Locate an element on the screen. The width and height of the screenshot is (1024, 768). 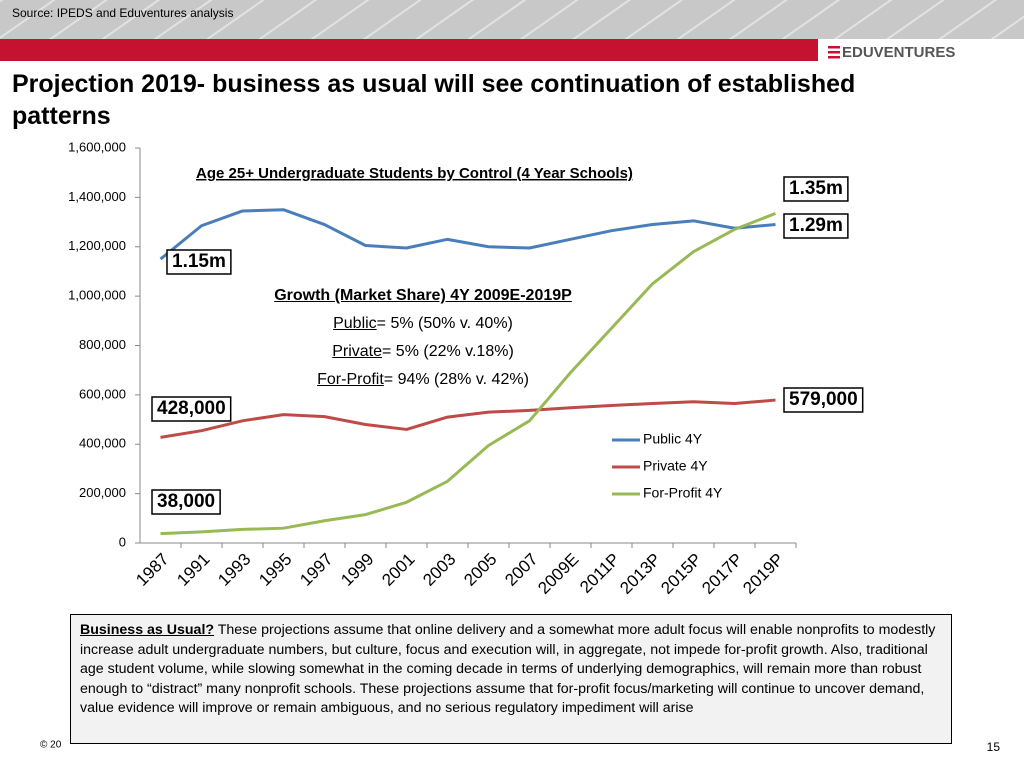
x-tick-label: 2001 is located at coordinates (398, 570).